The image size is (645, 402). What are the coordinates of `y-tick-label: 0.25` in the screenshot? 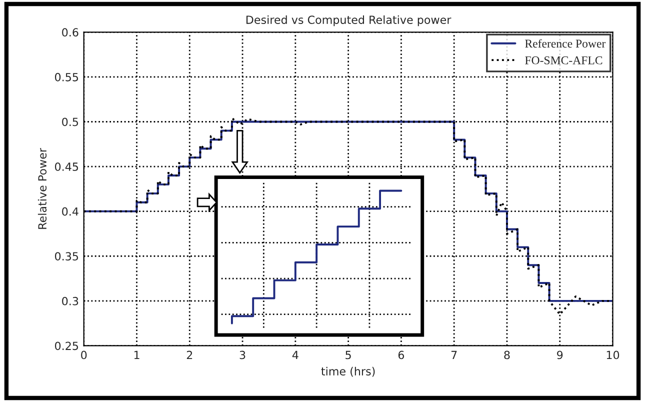 It's located at (66, 346).